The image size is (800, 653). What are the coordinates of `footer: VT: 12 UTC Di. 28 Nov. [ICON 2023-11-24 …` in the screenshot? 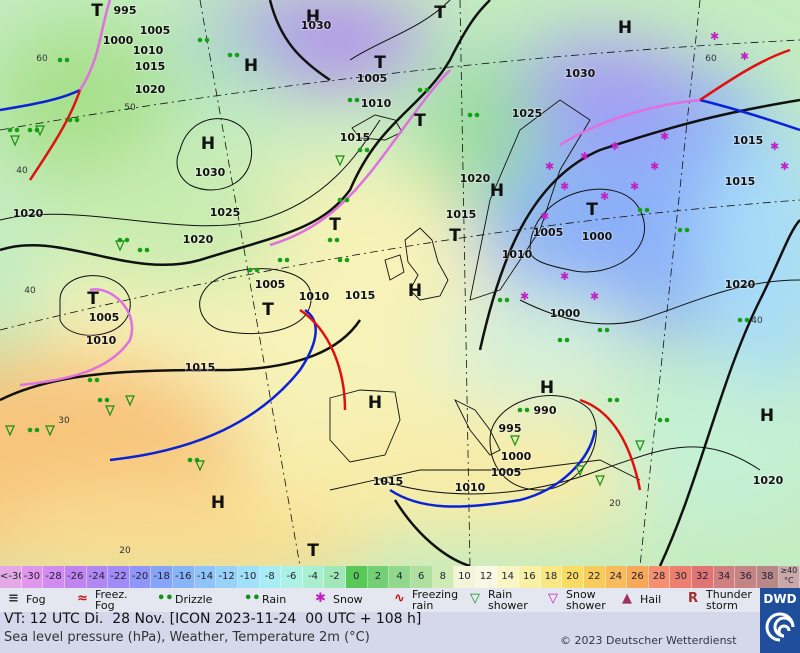 It's located at (380, 632).